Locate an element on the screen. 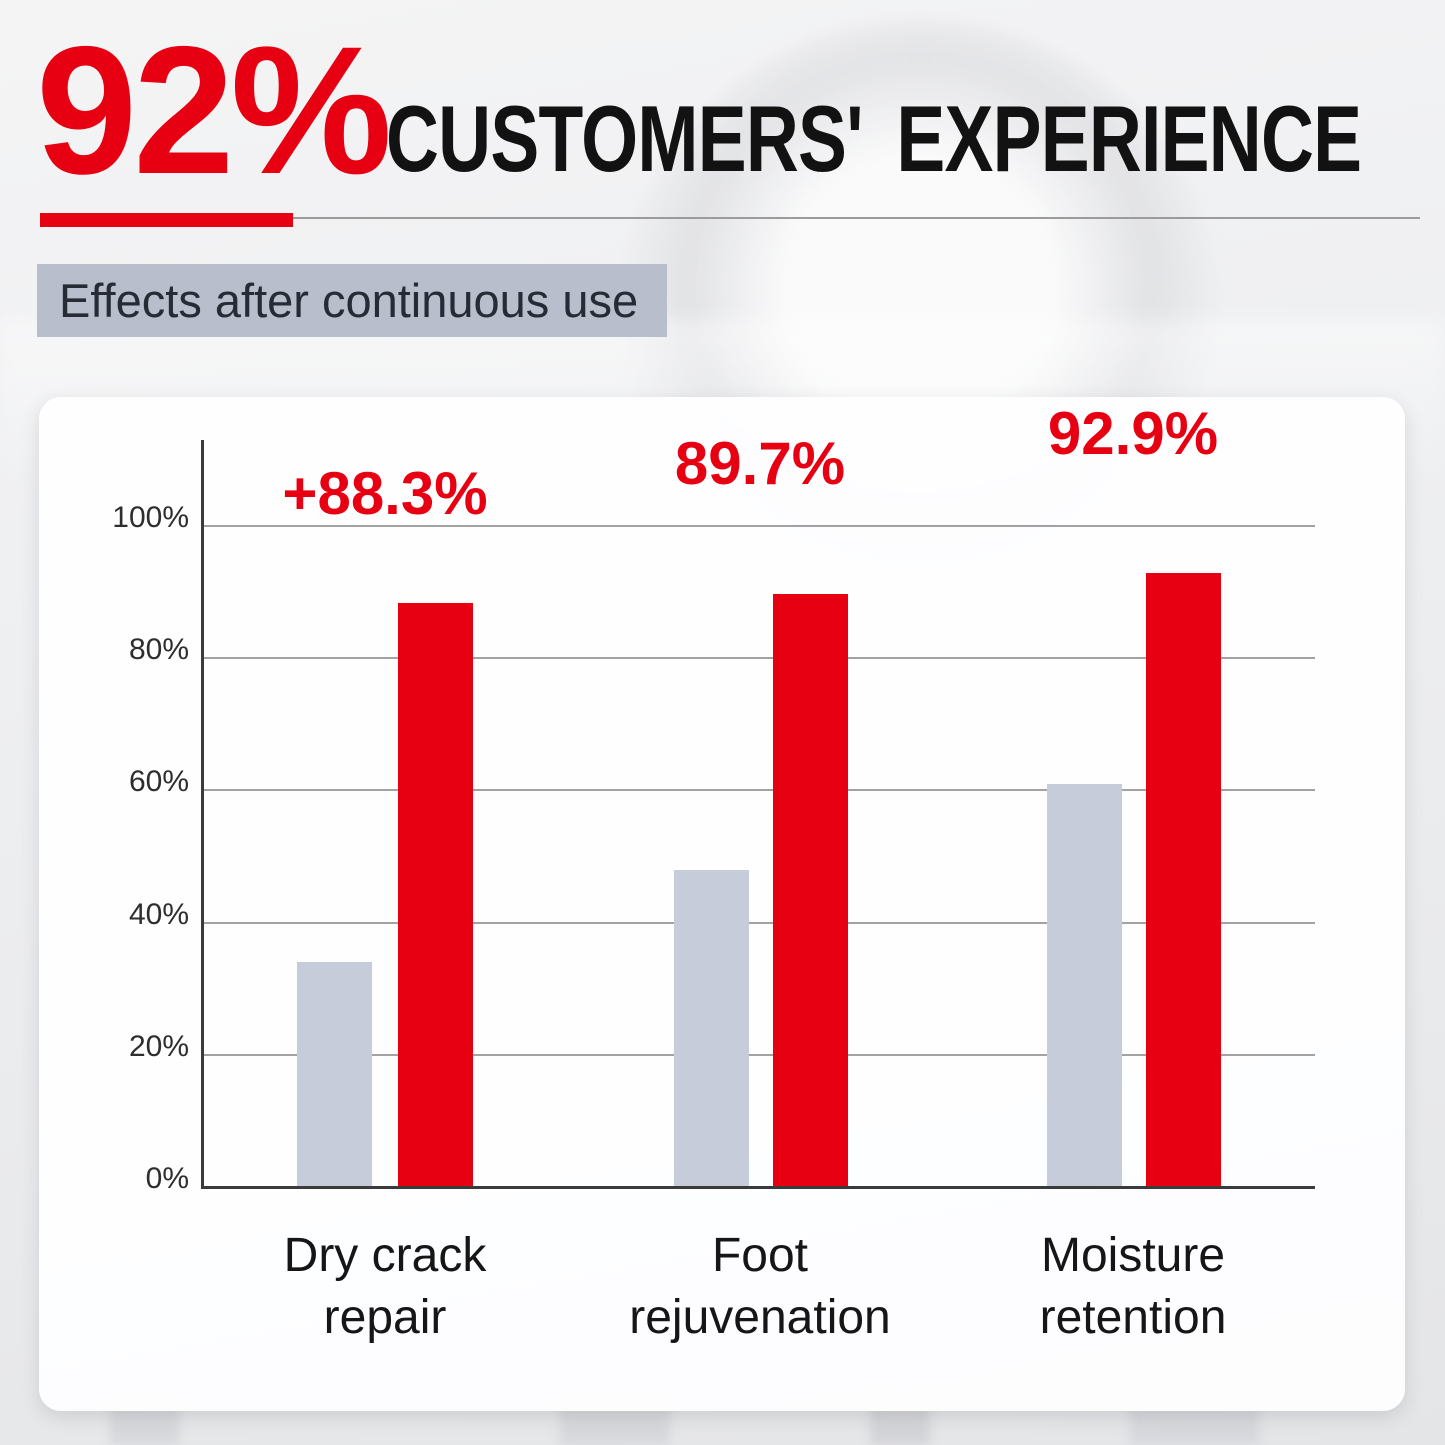 The width and height of the screenshot is (1445, 1445). category-label-line: rejuvenation is located at coordinates (760, 1317).